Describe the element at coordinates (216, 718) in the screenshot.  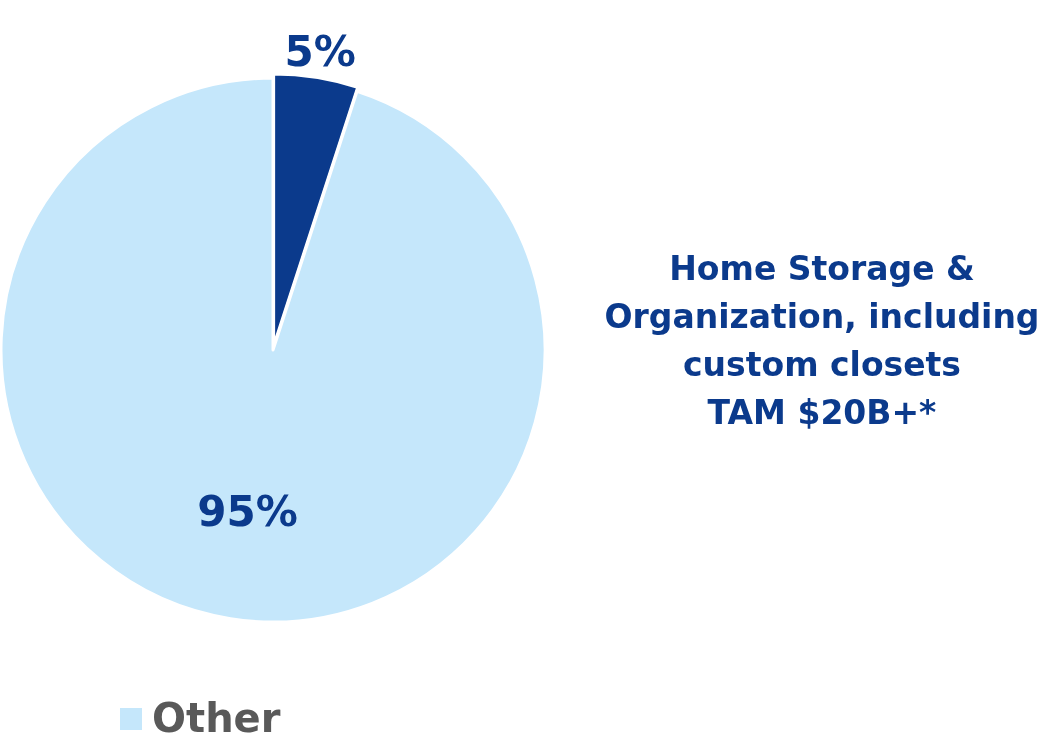
I see `legend-label: Other` at that location.